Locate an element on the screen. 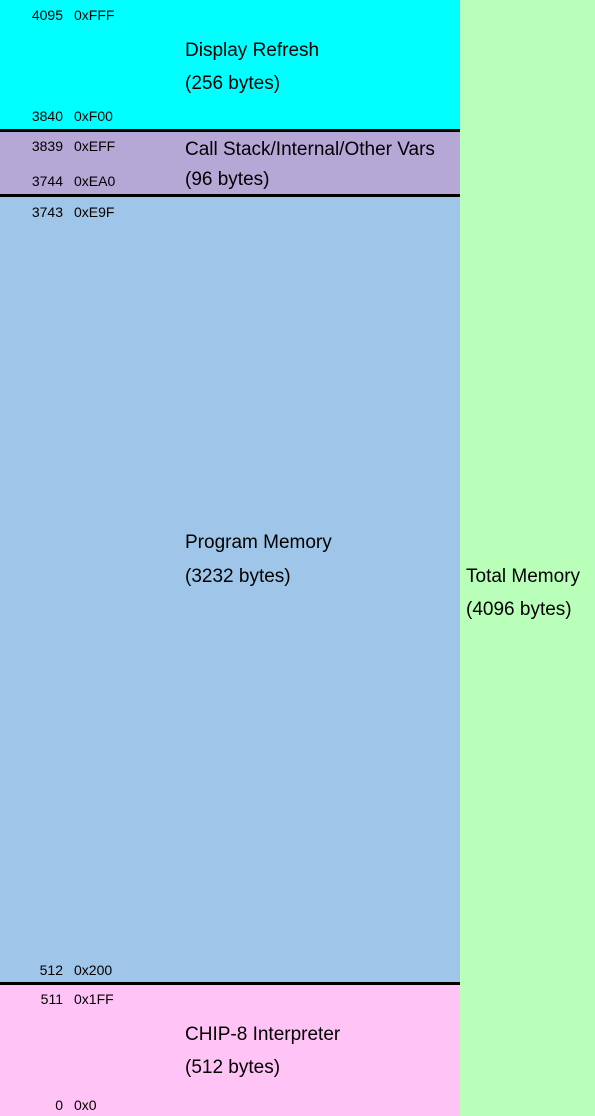  program-top-dec: 3743 is located at coordinates (47, 212).